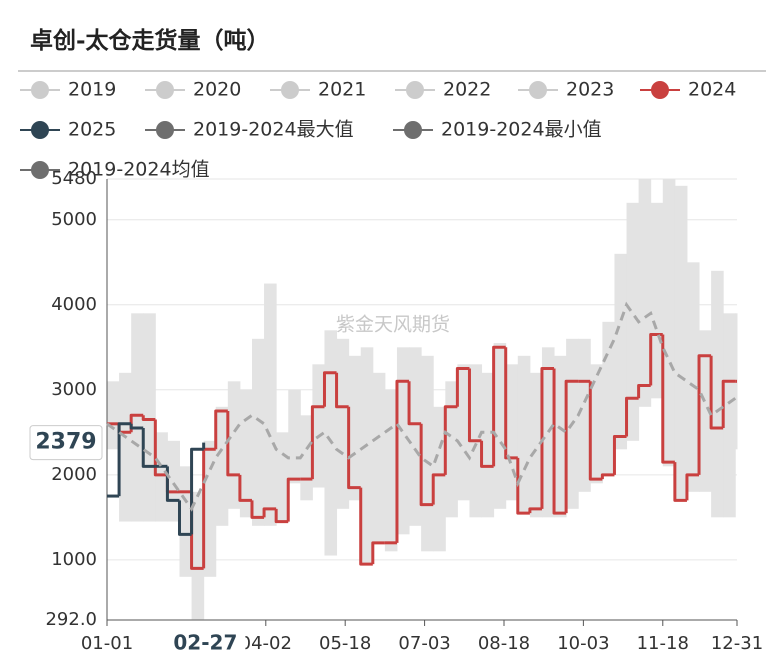 The width and height of the screenshot is (784, 665). I want to click on y-tick-label: 5480, so click(74, 178).